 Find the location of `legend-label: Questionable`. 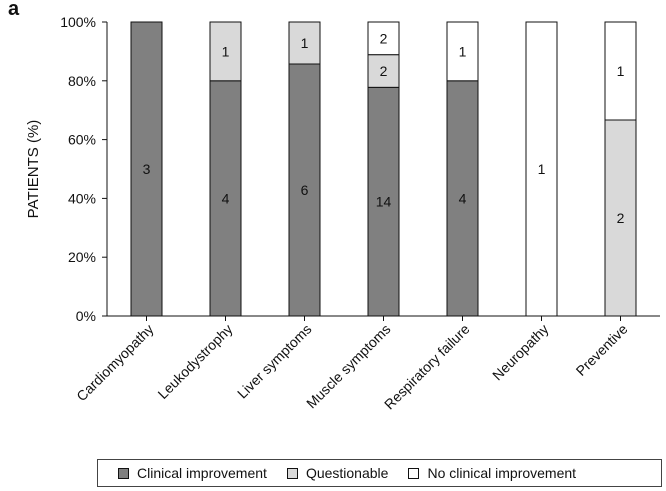

legend-label: Questionable is located at coordinates (347, 473).